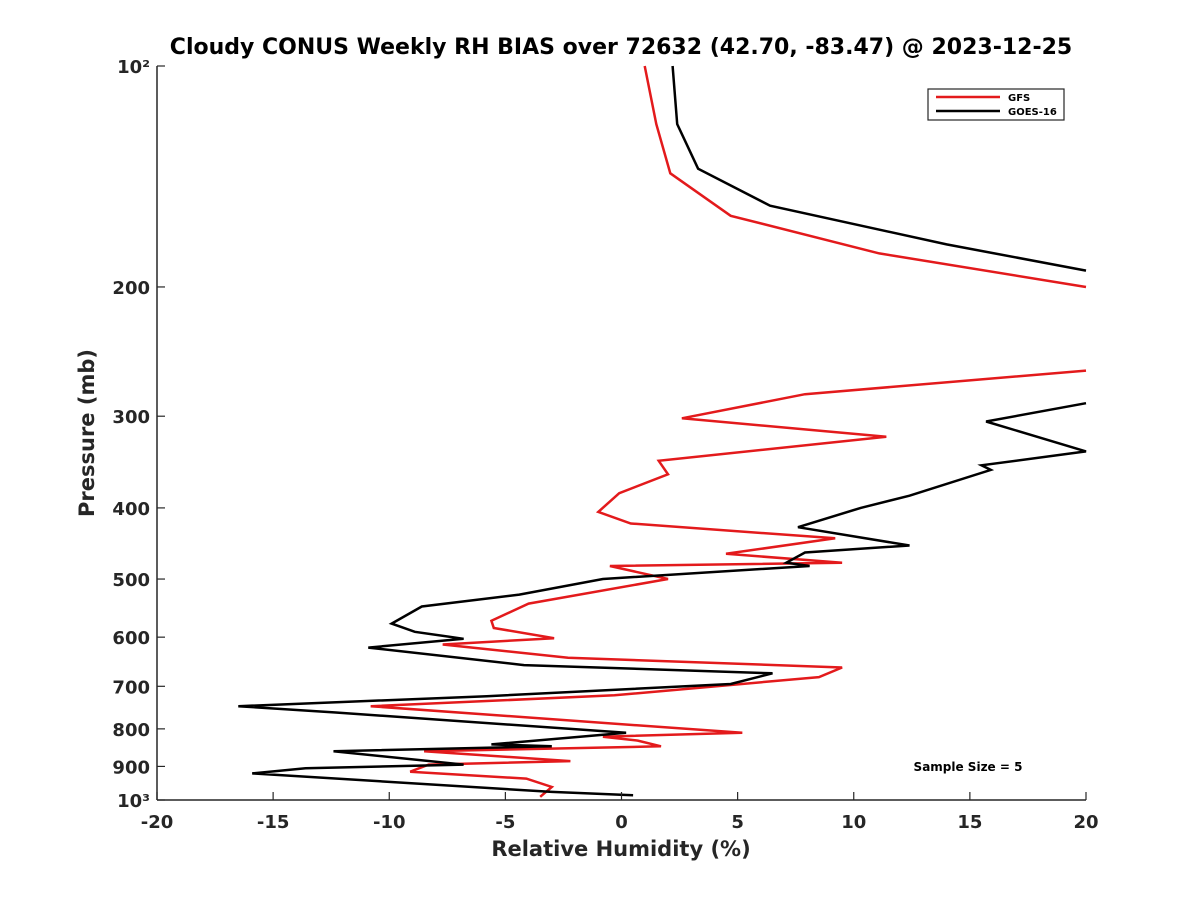 The height and width of the screenshot is (900, 1200). Describe the element at coordinates (389, 822) in the screenshot. I see `x-tick-label: -10` at that location.